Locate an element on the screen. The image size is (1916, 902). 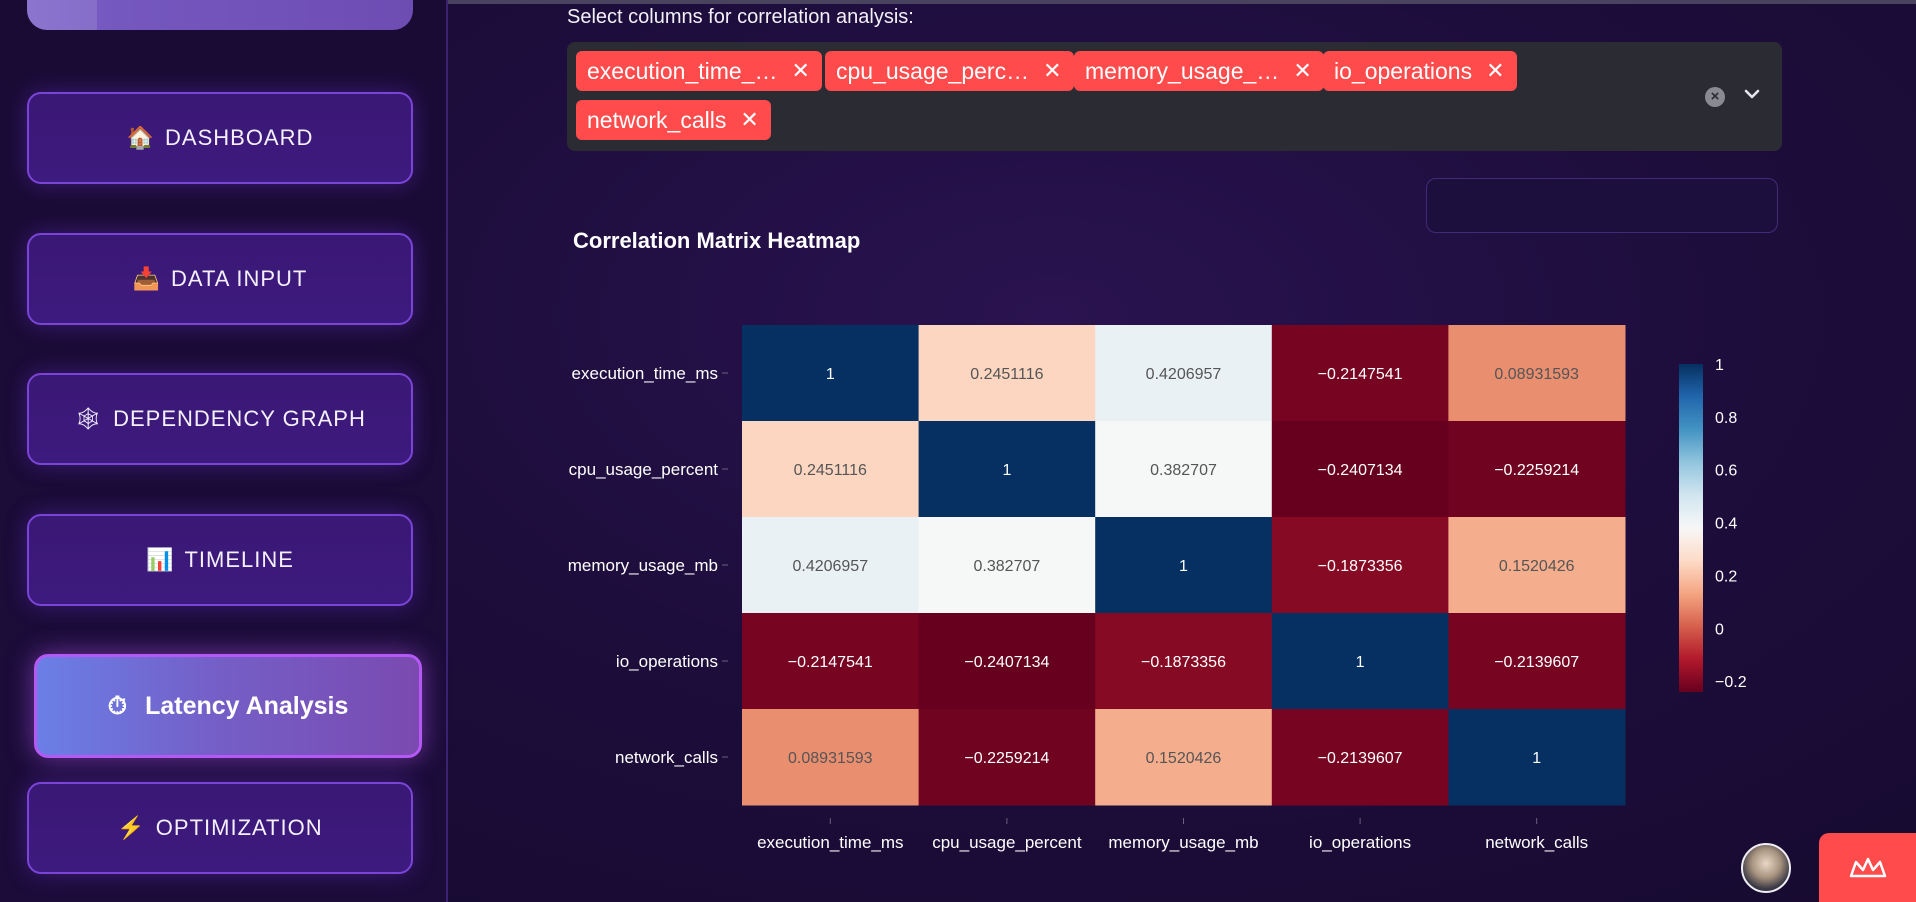
chip-label: io_operations is located at coordinates (1403, 70).